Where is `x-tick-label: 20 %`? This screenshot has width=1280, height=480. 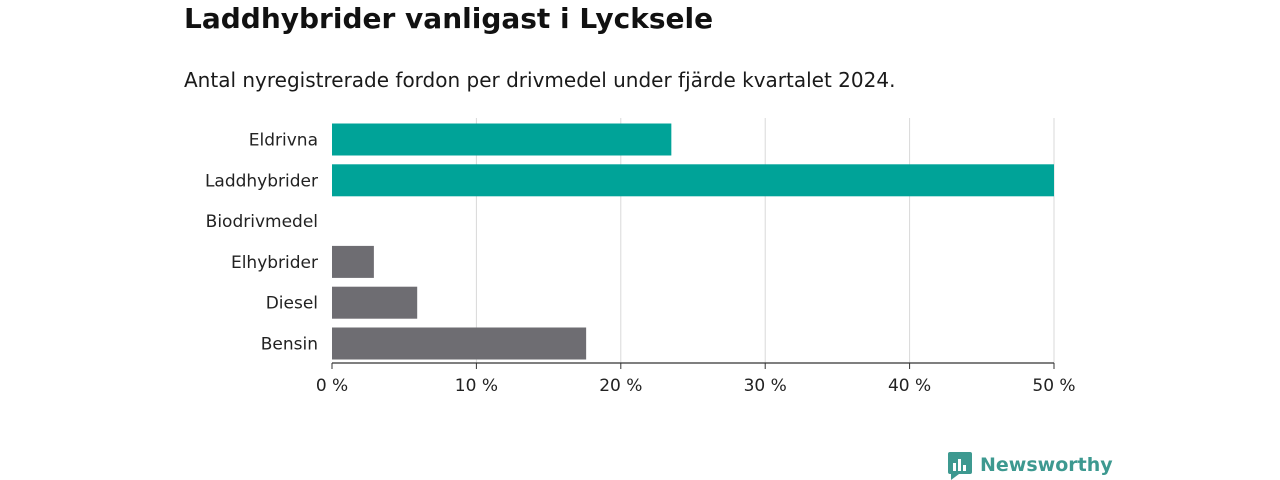
x-tick-label: 20 % is located at coordinates (620, 386).